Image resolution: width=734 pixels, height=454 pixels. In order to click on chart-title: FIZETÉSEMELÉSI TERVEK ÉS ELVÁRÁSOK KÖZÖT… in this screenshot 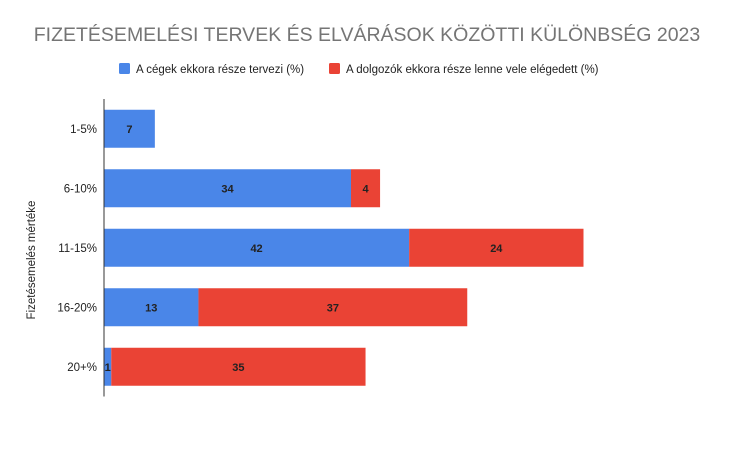, I will do `click(367, 34)`.